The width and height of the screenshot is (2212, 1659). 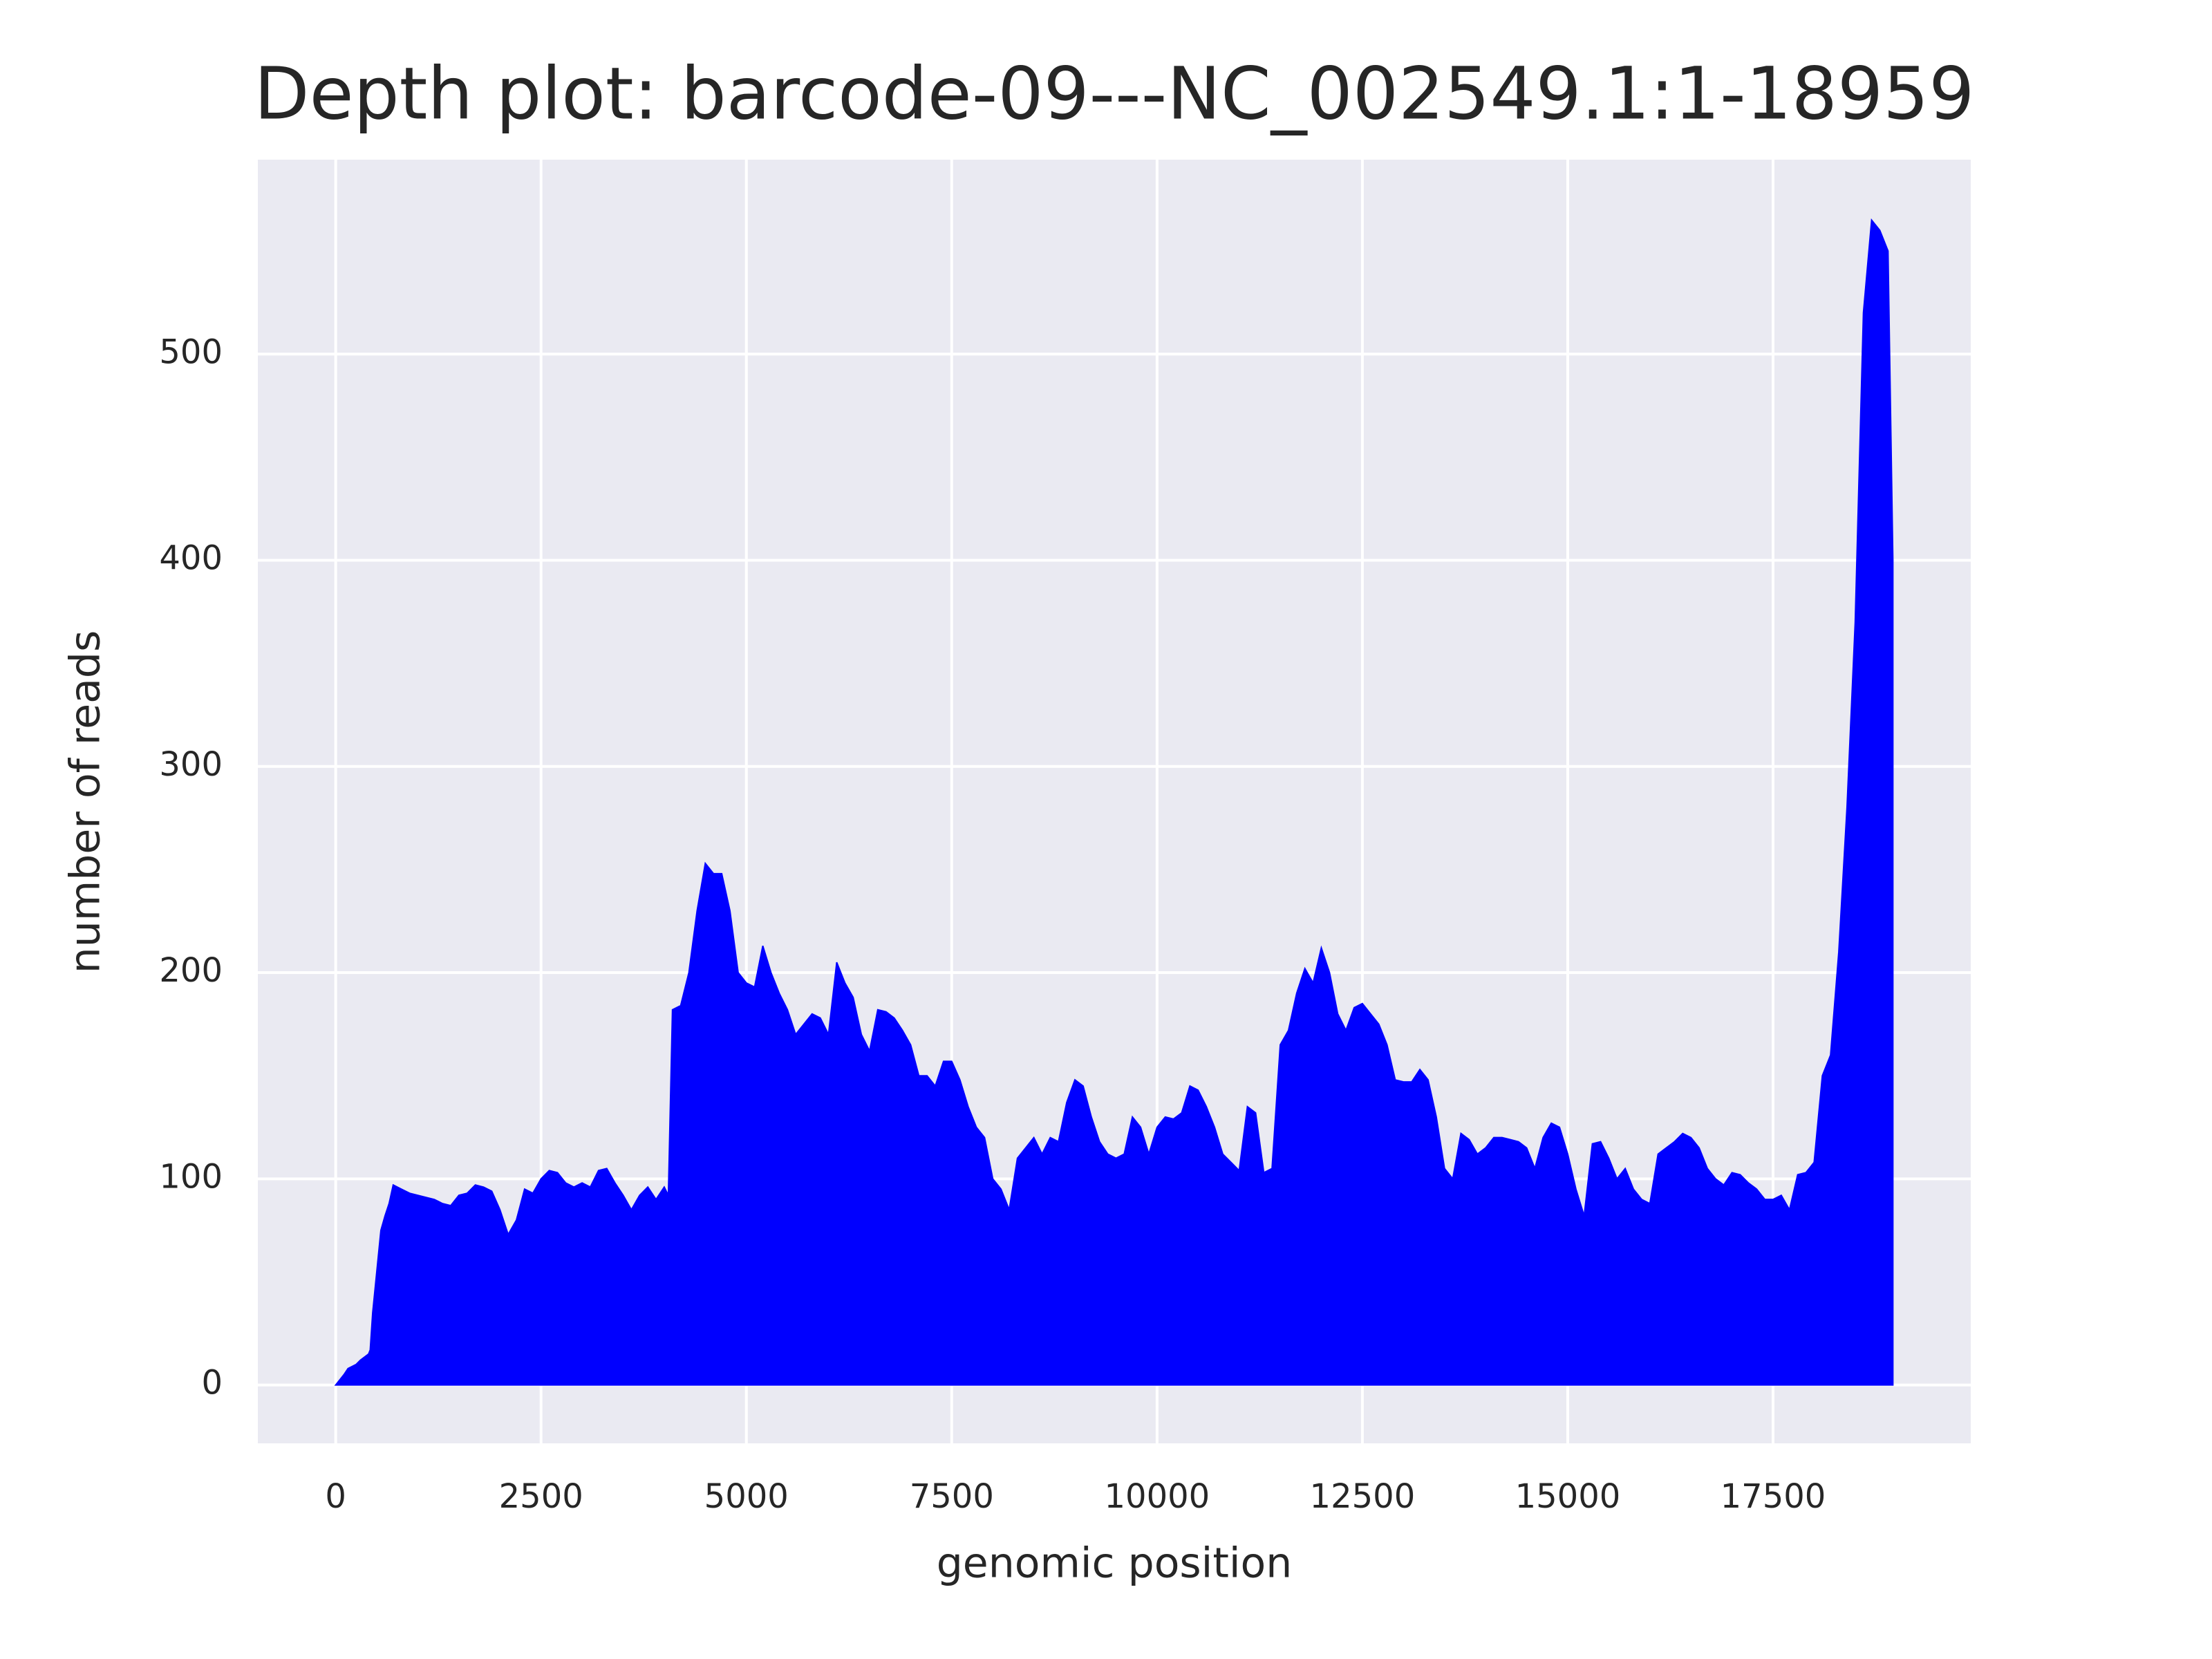 I want to click on y-tick-label: 200, so click(x=191, y=971).